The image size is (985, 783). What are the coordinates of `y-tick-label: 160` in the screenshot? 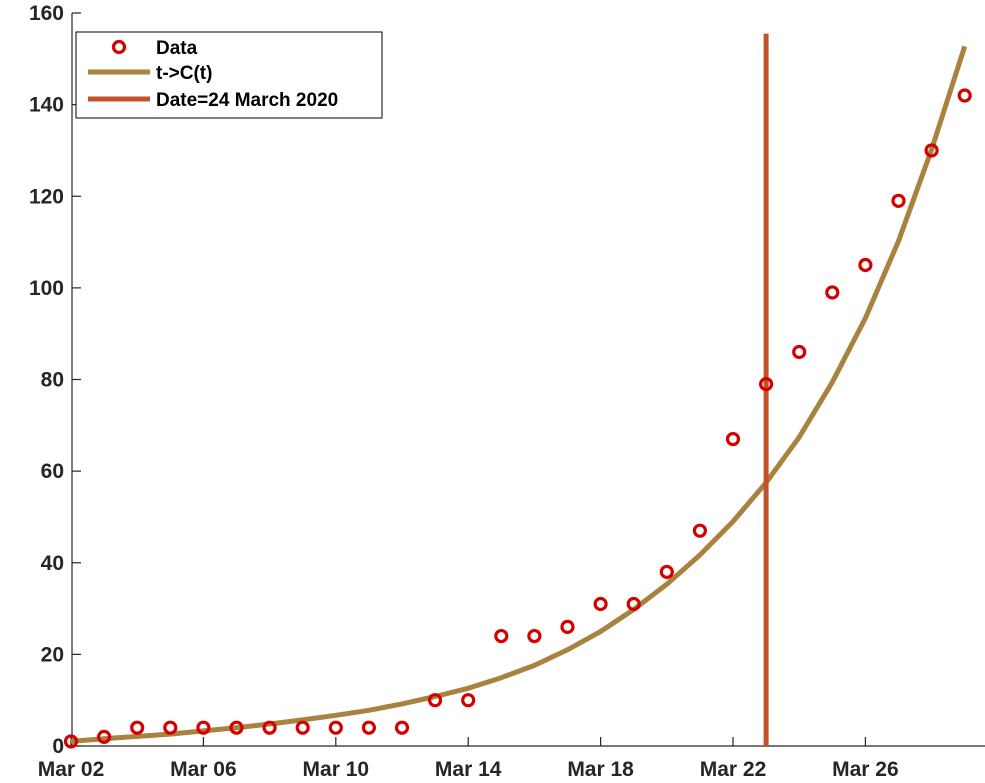 It's located at (46, 13).